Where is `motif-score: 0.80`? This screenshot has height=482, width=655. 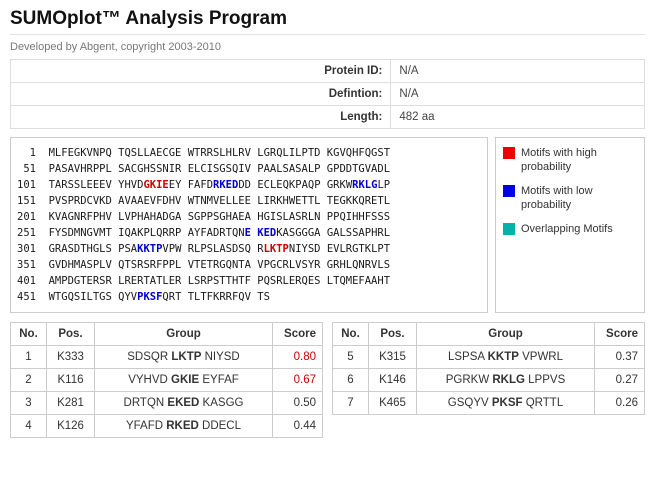 motif-score: 0.80 is located at coordinates (297, 357).